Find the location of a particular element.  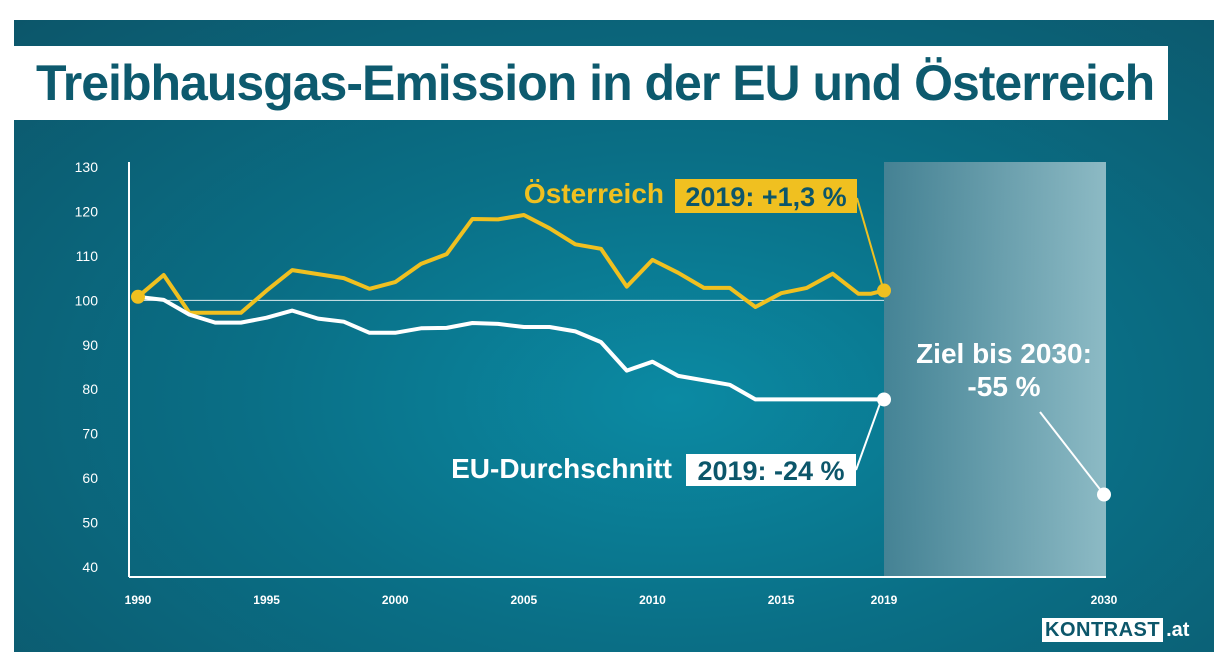

austria-series-name: Österreich is located at coordinates (594, 193).